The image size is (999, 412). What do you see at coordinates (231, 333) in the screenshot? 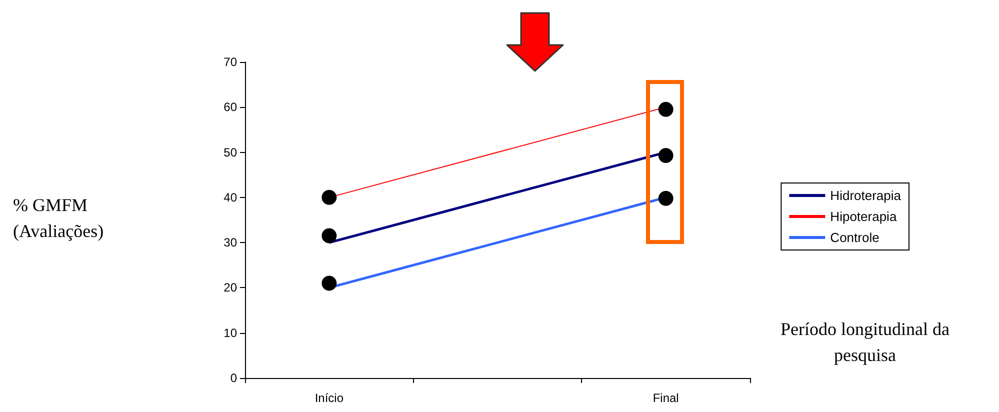
I see `y-tick-label: 10` at bounding box center [231, 333].